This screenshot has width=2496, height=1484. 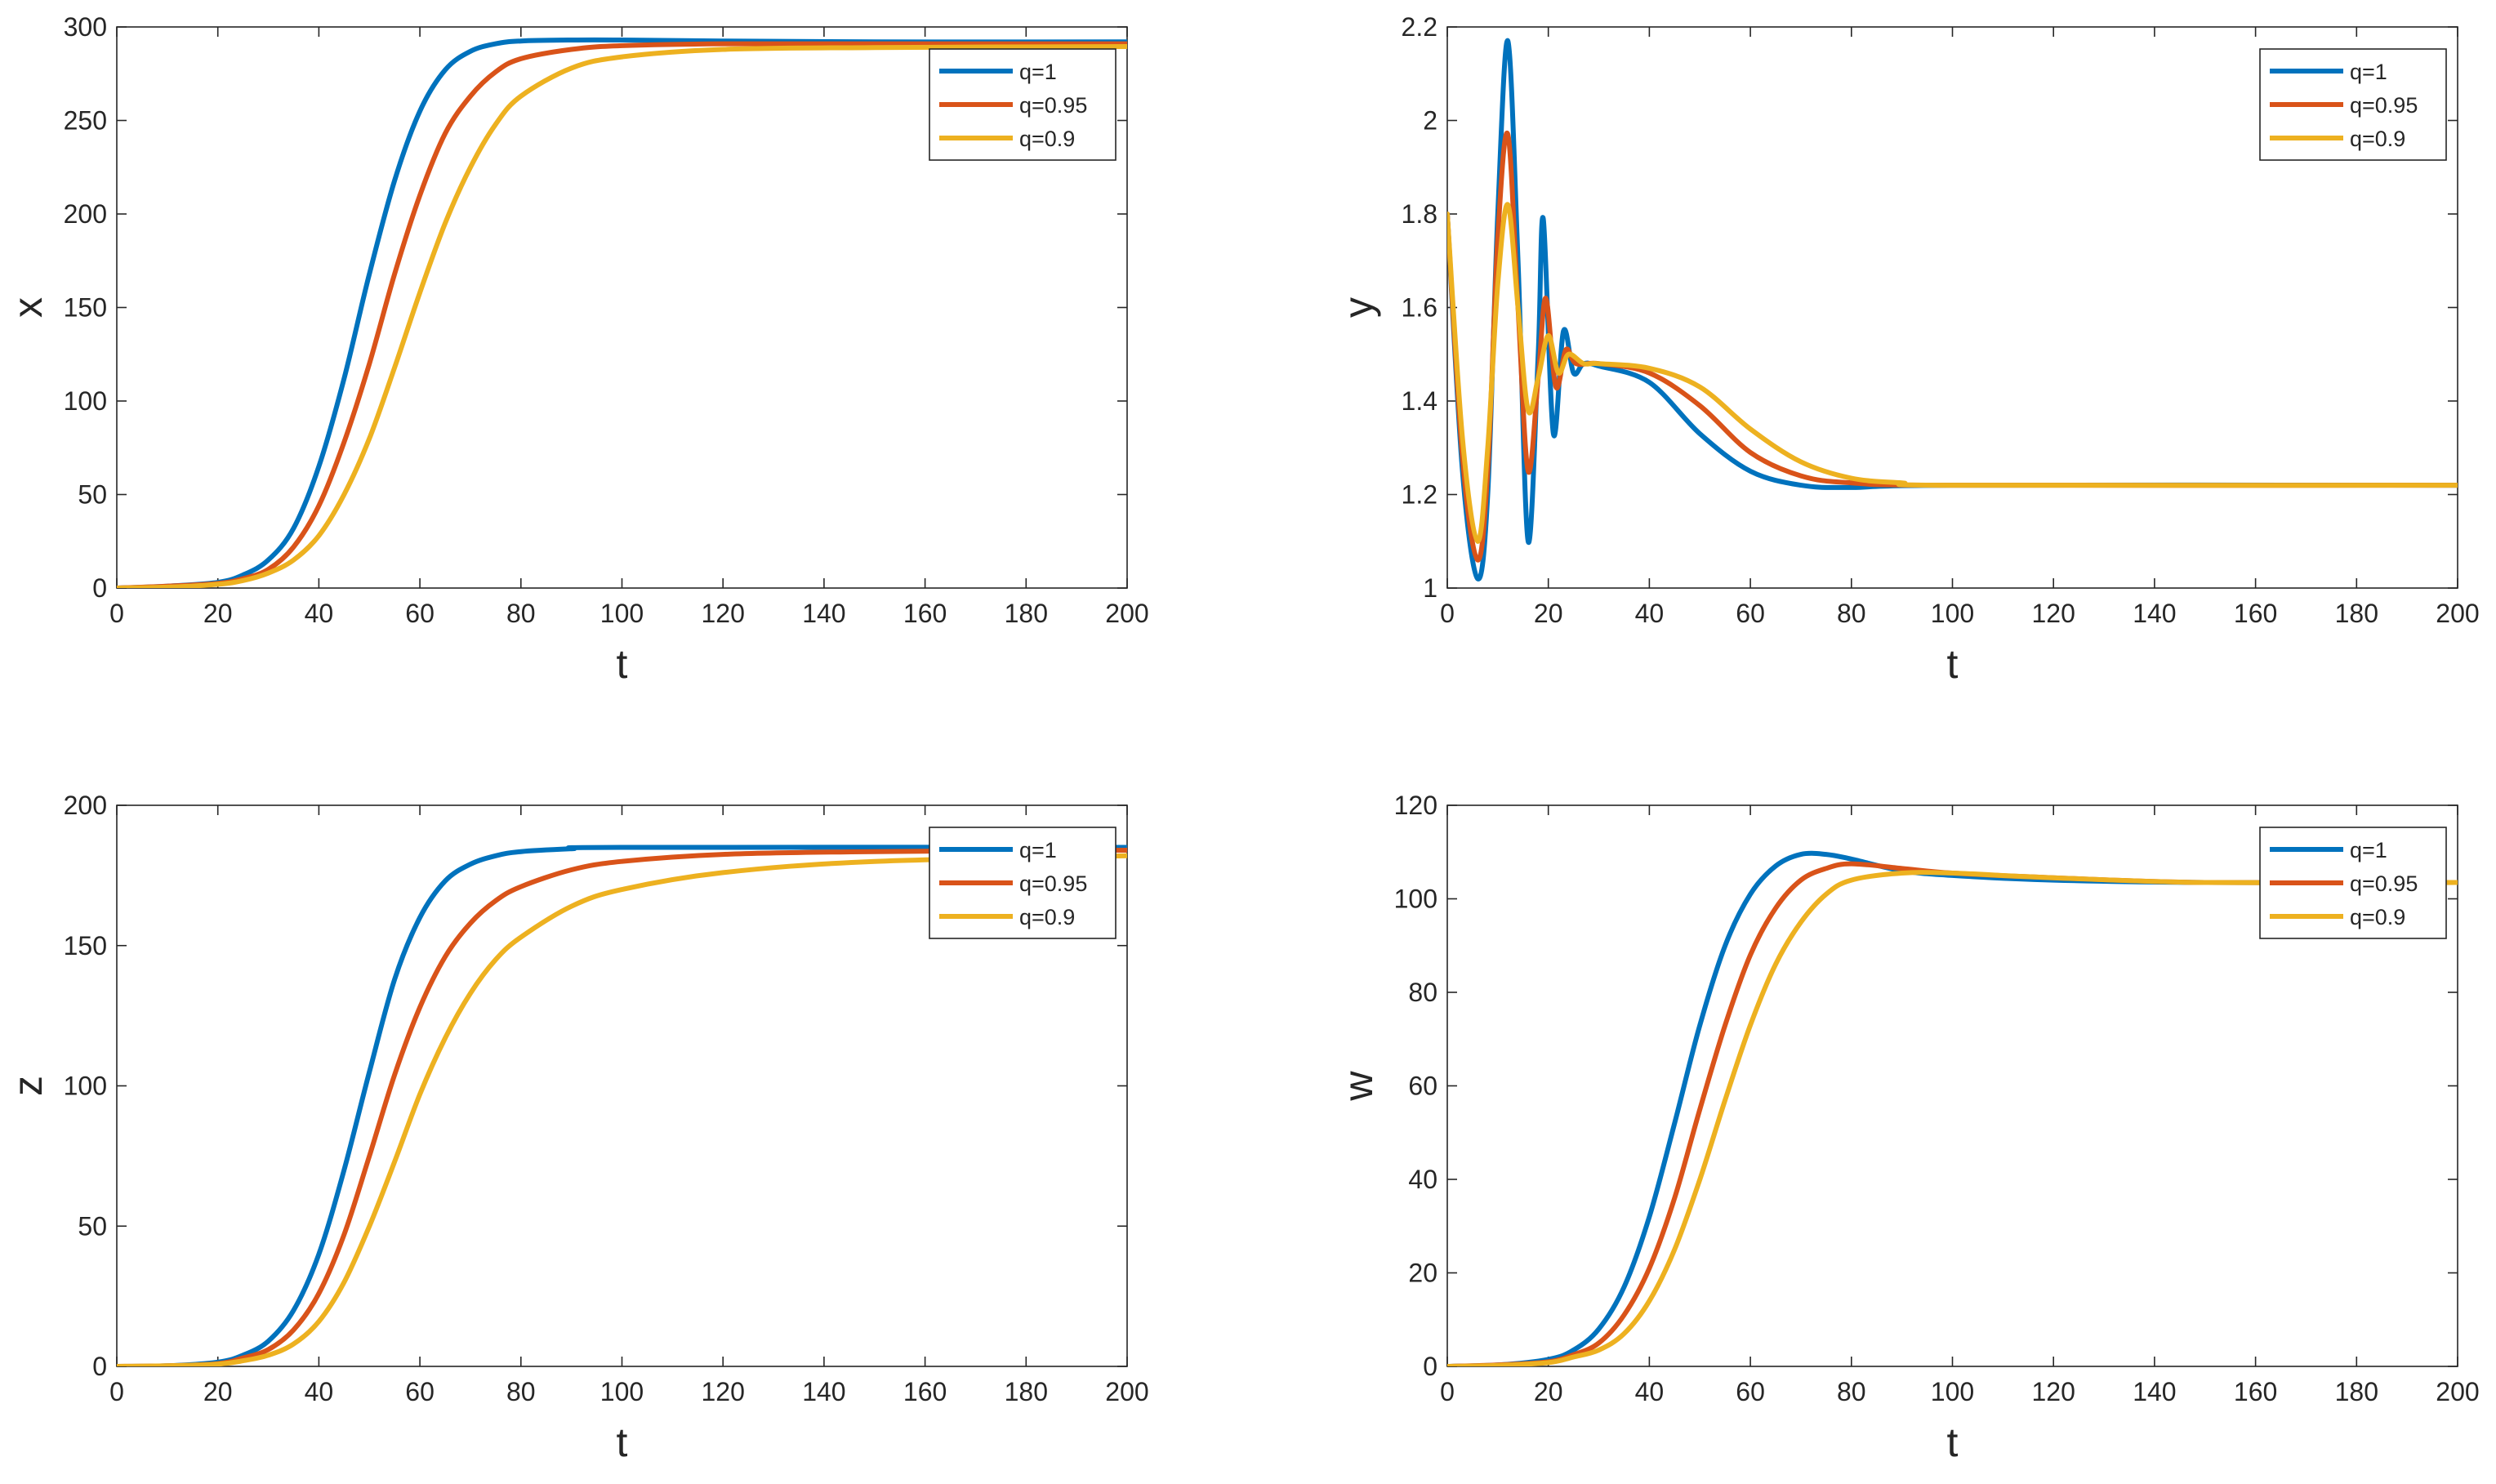 What do you see at coordinates (86, 121) in the screenshot?
I see `y-tick-label: 250` at bounding box center [86, 121].